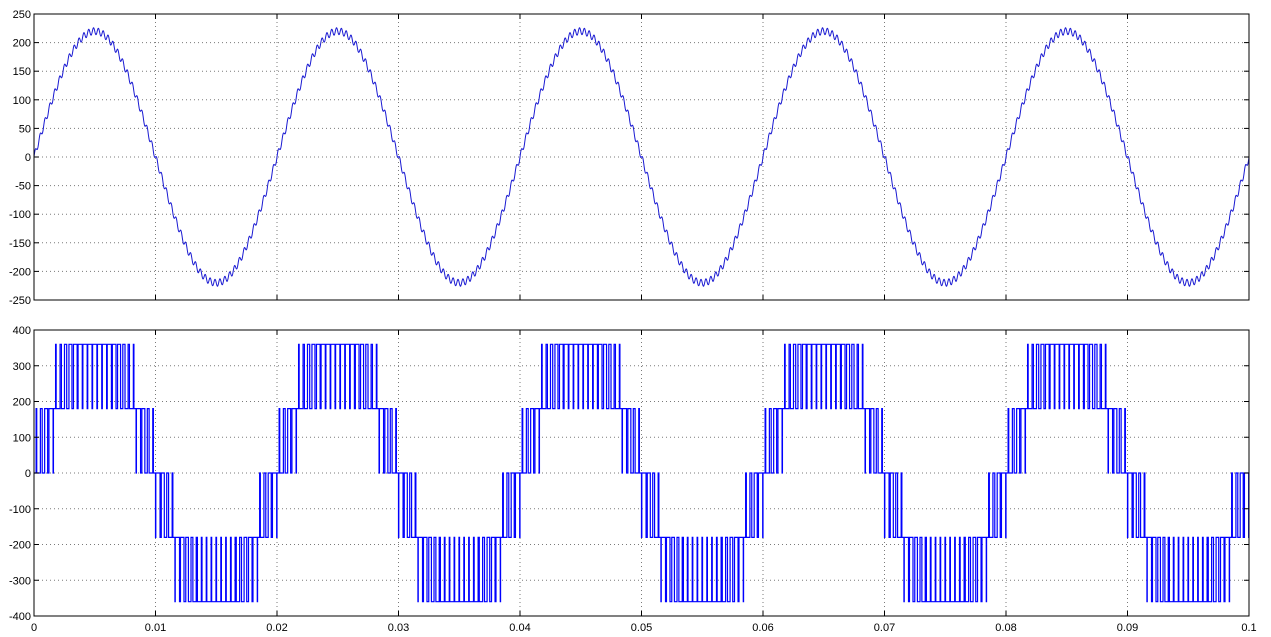 This screenshot has height=637, width=1271. What do you see at coordinates (22, 72) in the screenshot?
I see `y-tick-label: 150` at bounding box center [22, 72].